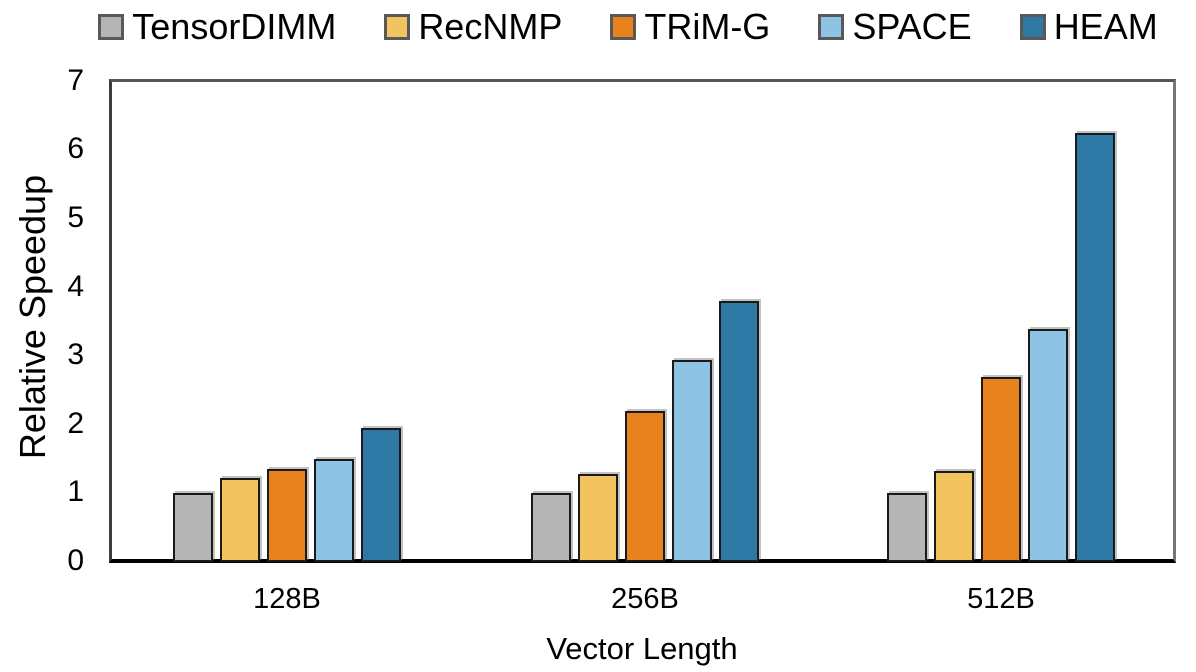 This screenshot has width=1196, height=672. What do you see at coordinates (707, 26) in the screenshot?
I see `legend-label: TRiM-G` at bounding box center [707, 26].